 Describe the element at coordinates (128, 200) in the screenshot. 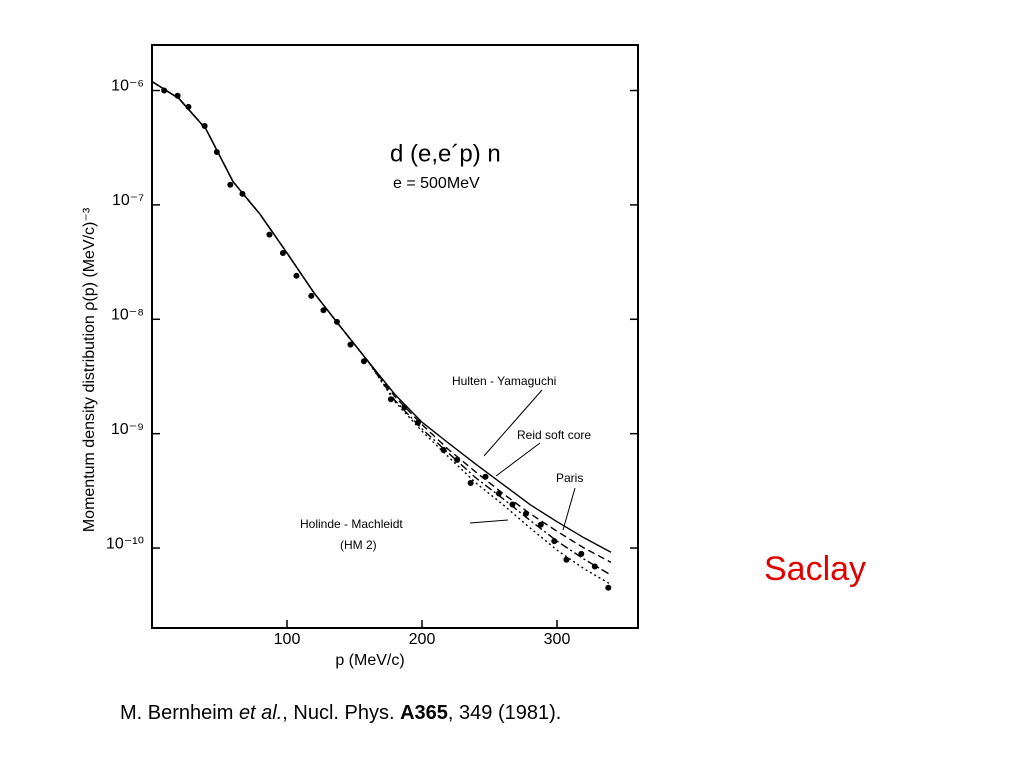

I see `y-tick-label: 10⁻⁷` at that location.